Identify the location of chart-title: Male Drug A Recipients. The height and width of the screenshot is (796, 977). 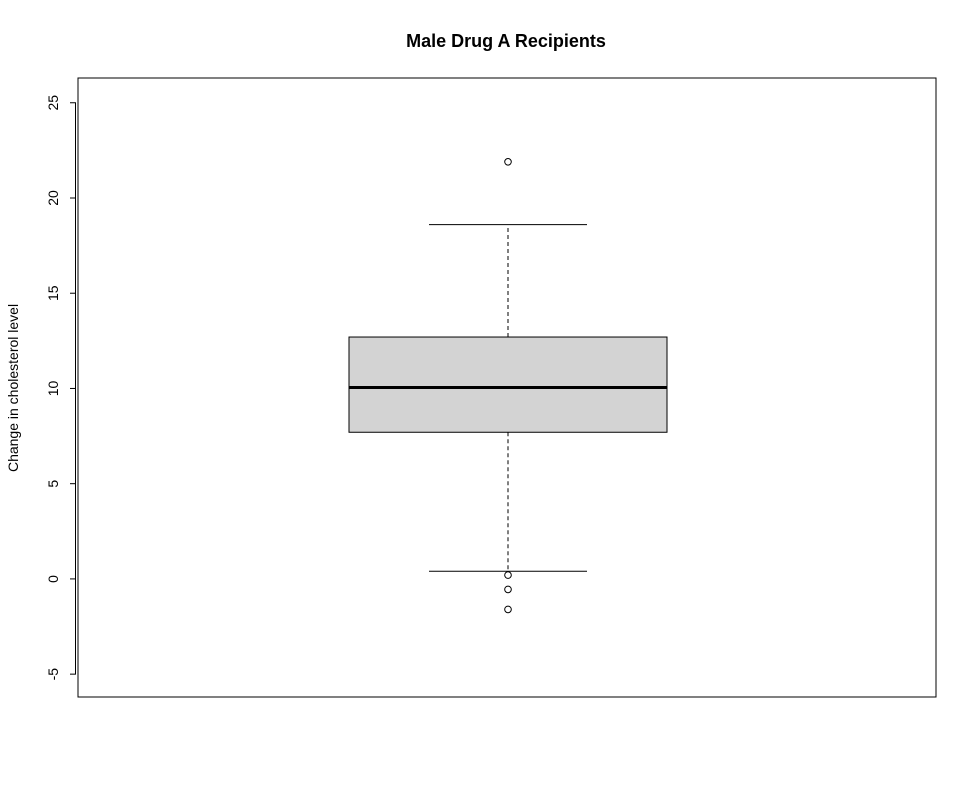
(506, 41).